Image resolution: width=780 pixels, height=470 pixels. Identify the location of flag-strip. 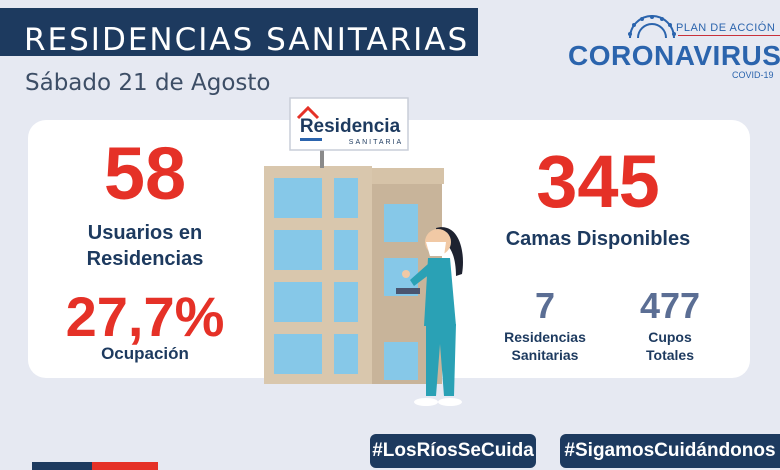
(95, 466).